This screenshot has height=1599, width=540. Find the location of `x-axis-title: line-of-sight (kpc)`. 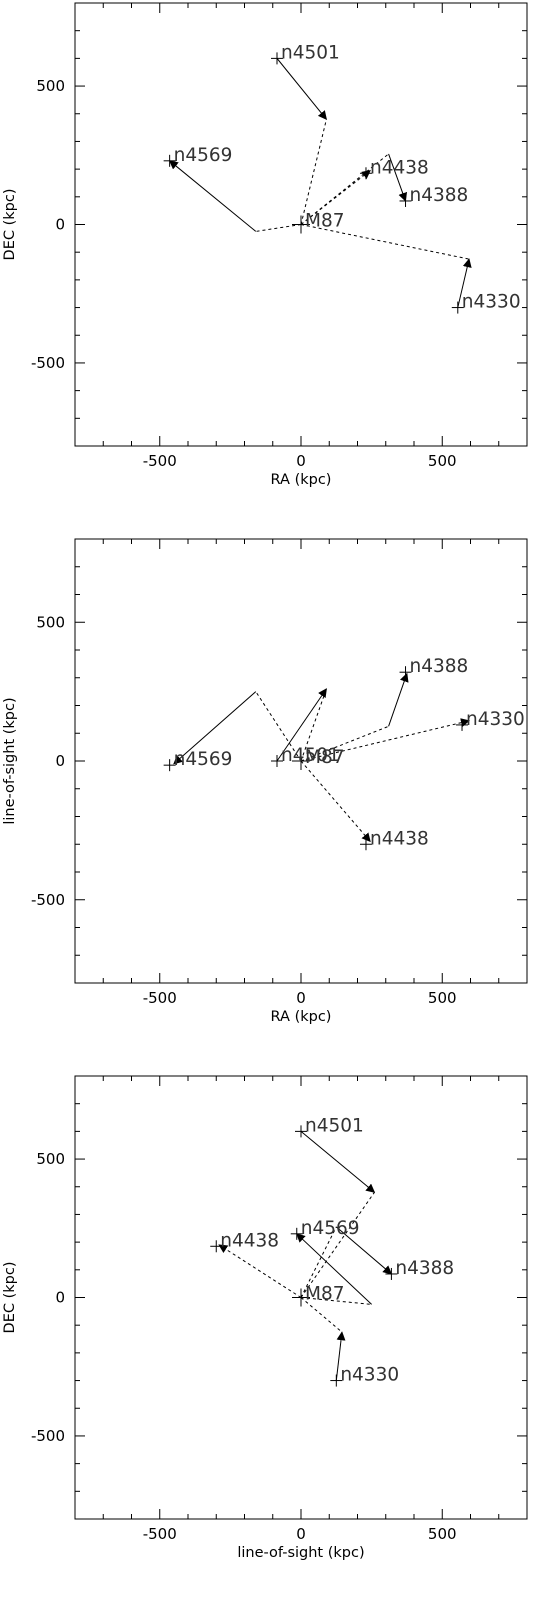

x-axis-title: line-of-sight (kpc) is located at coordinates (300, 1553).